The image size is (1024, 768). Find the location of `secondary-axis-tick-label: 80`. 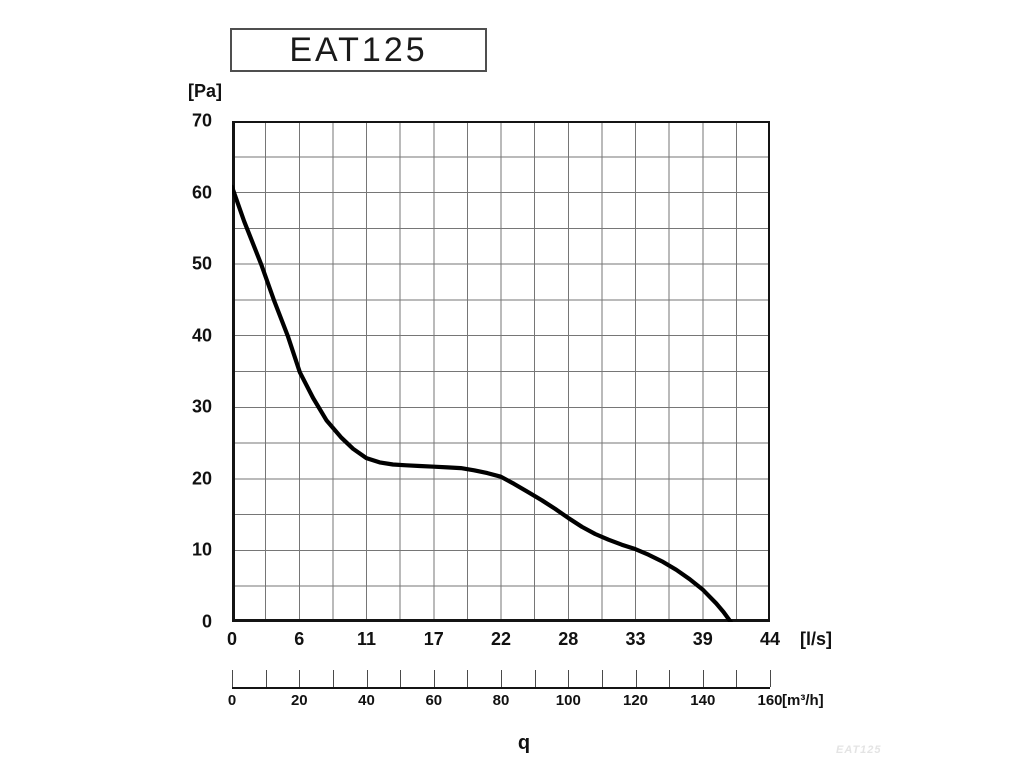

secondary-axis-tick-label: 80 is located at coordinates (501, 700).